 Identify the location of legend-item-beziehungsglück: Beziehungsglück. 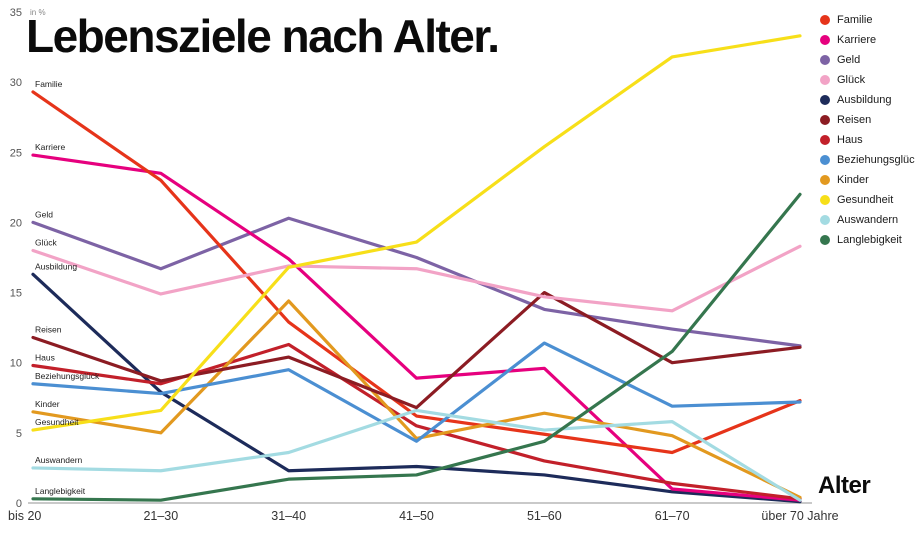
(867, 160).